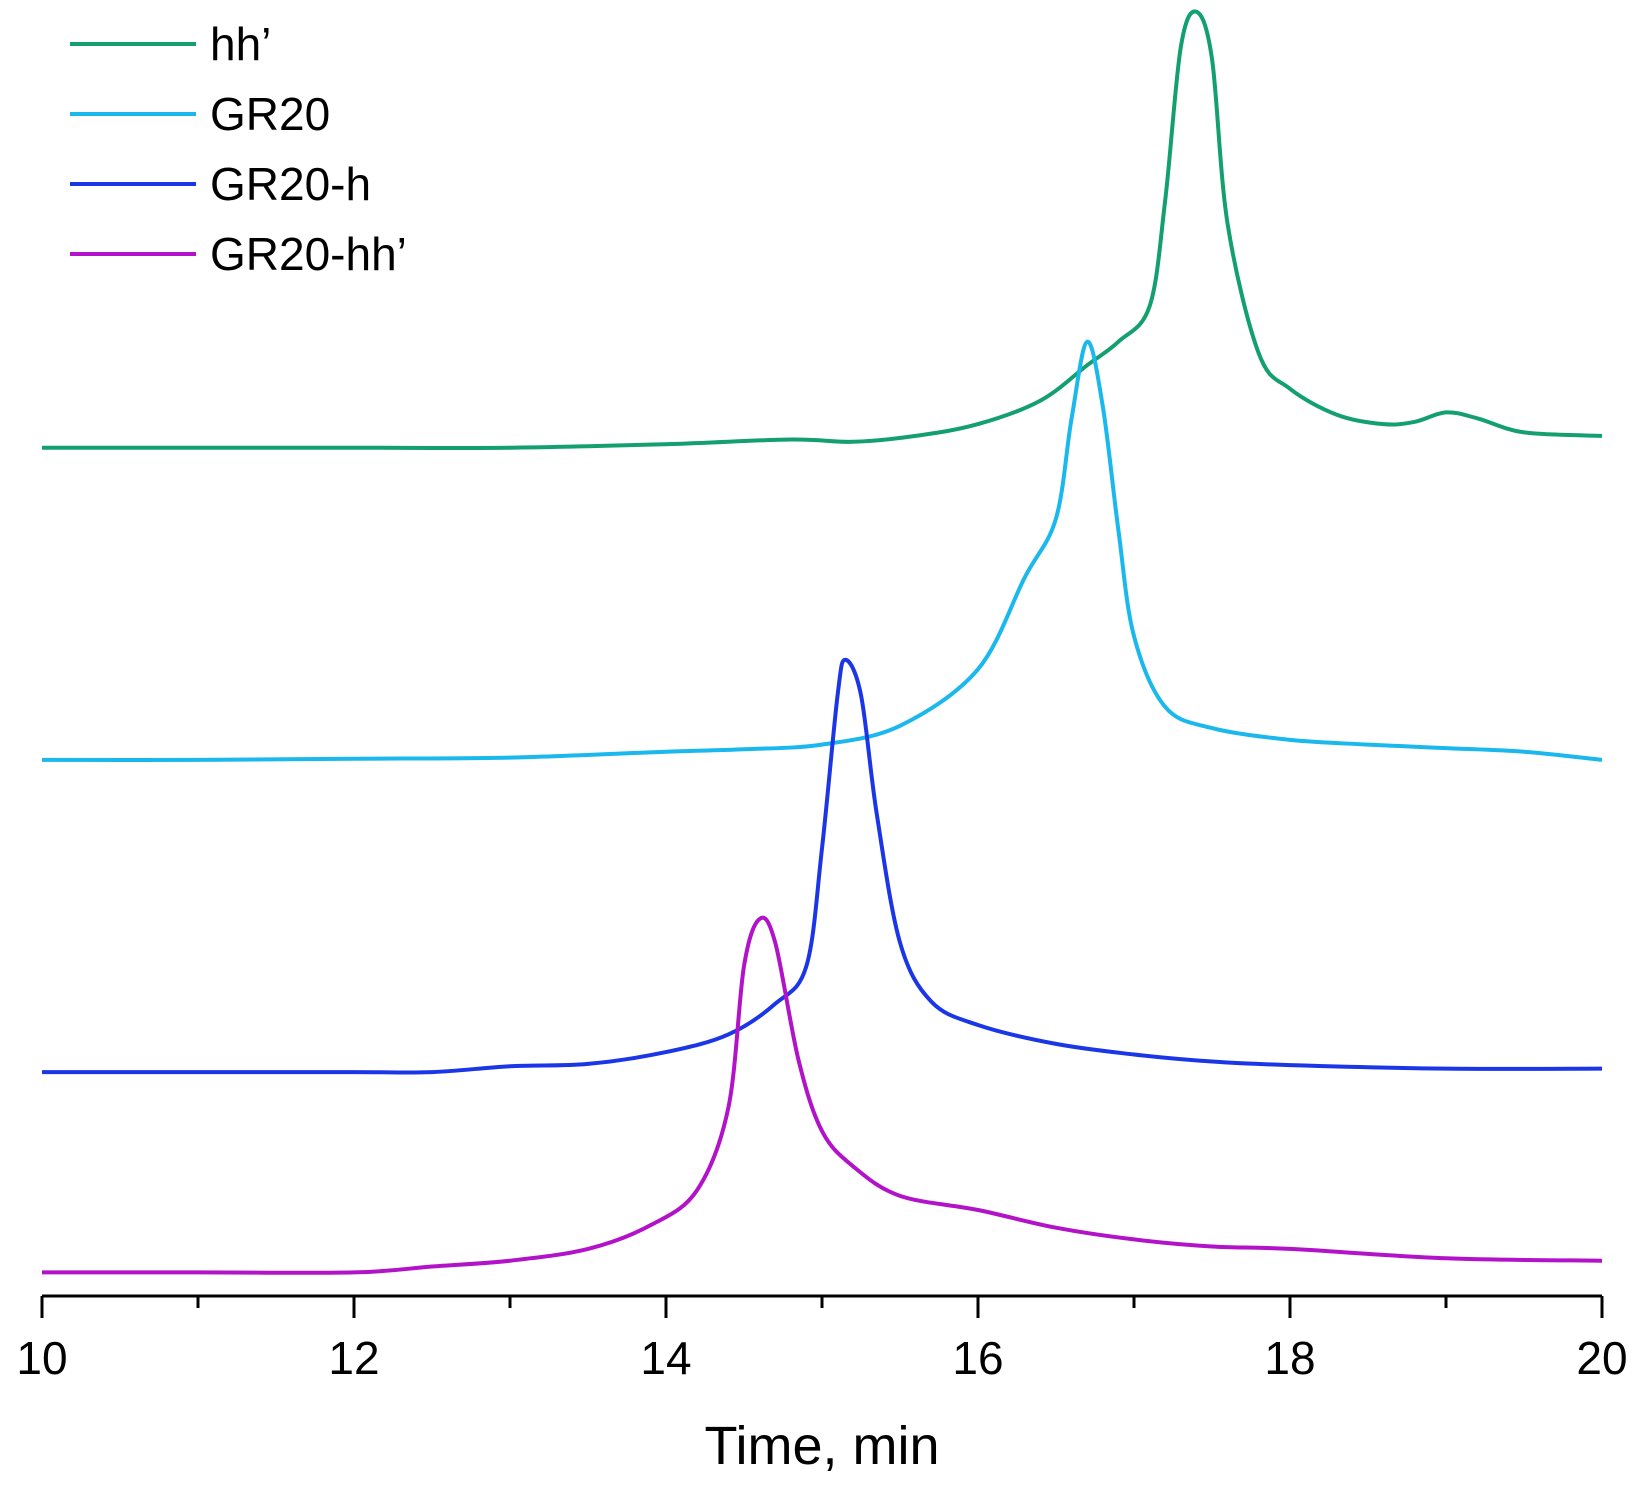 This screenshot has width=1646, height=1501. What do you see at coordinates (1601, 1358) in the screenshot?
I see `x-tick-label: 20` at bounding box center [1601, 1358].